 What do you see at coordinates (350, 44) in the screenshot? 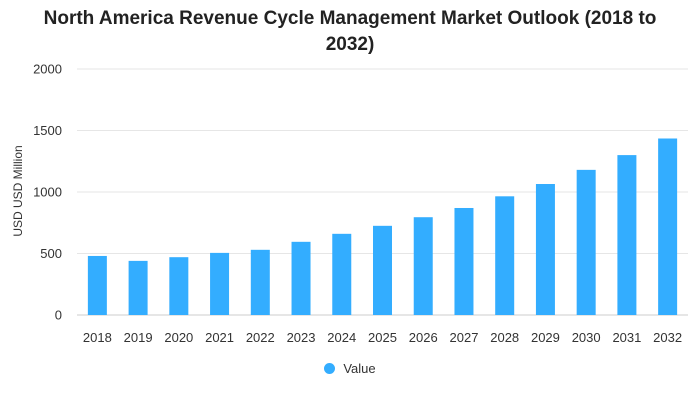
I see `chart-title-line-2: 2032)` at bounding box center [350, 44].